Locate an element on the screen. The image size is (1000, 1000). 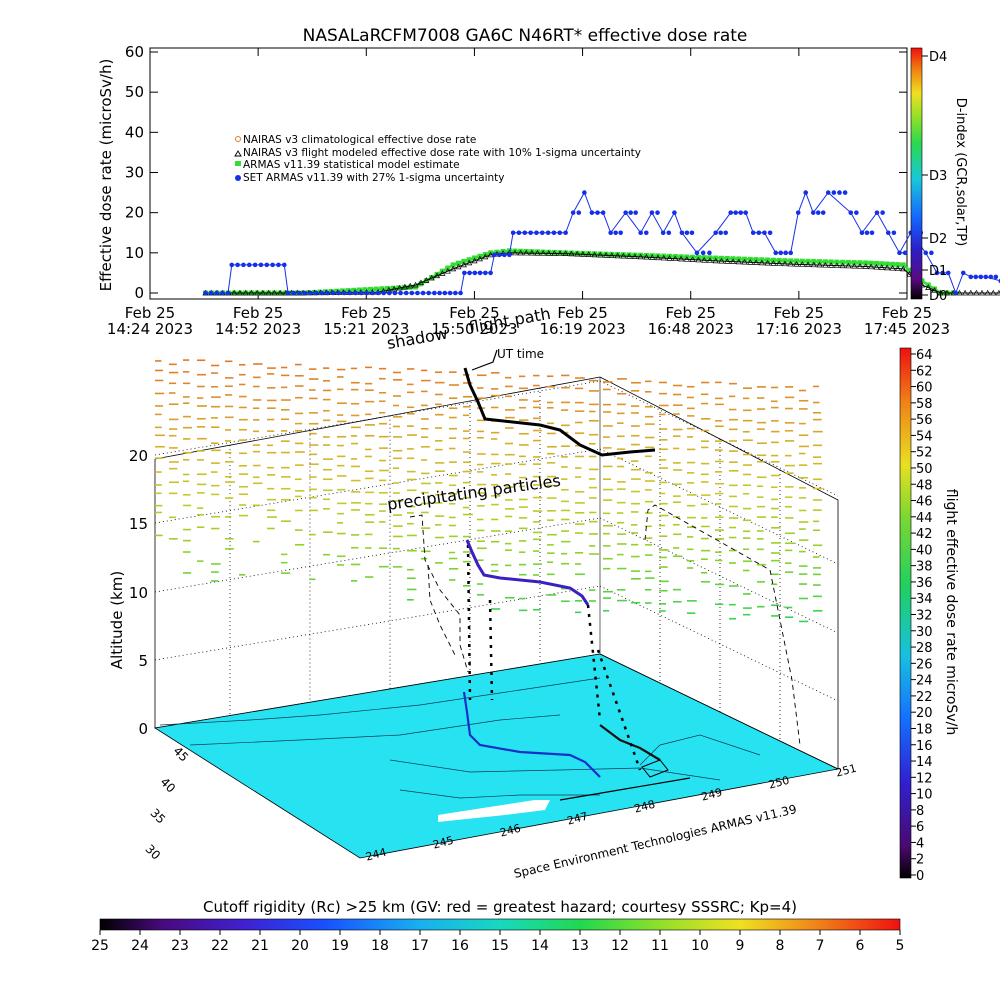
top-series-layer is located at coordinates (601, 243).